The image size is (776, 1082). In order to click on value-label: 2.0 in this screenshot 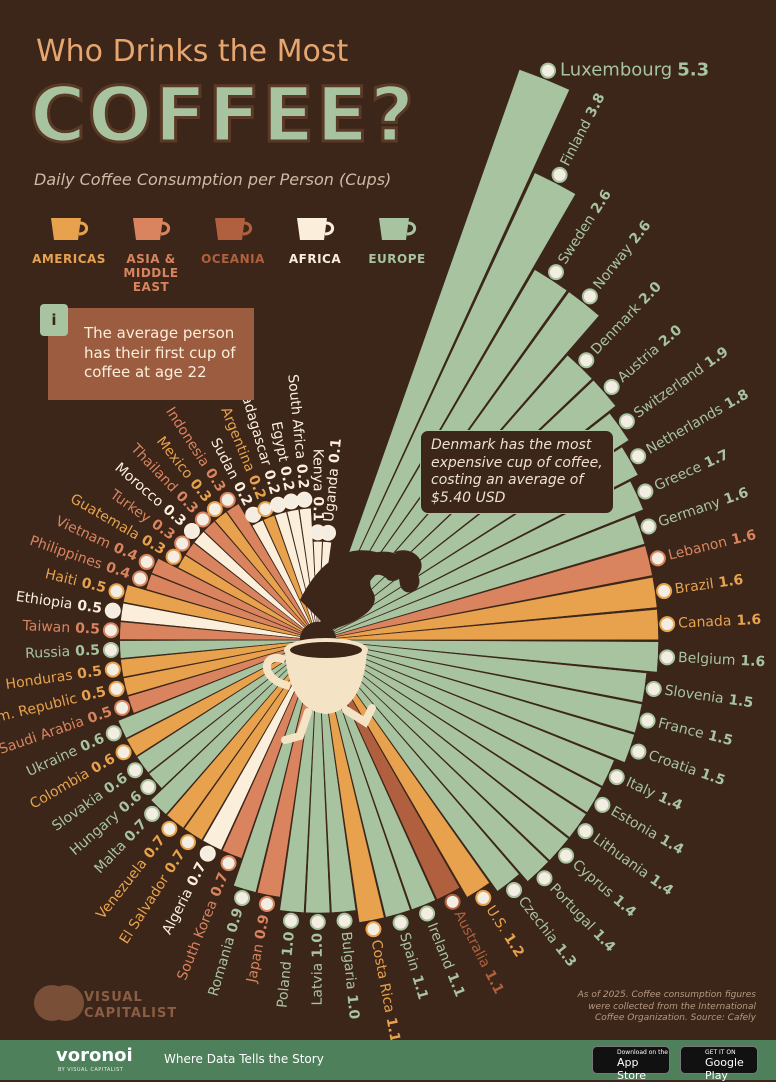, I will do `click(650, 293)`.